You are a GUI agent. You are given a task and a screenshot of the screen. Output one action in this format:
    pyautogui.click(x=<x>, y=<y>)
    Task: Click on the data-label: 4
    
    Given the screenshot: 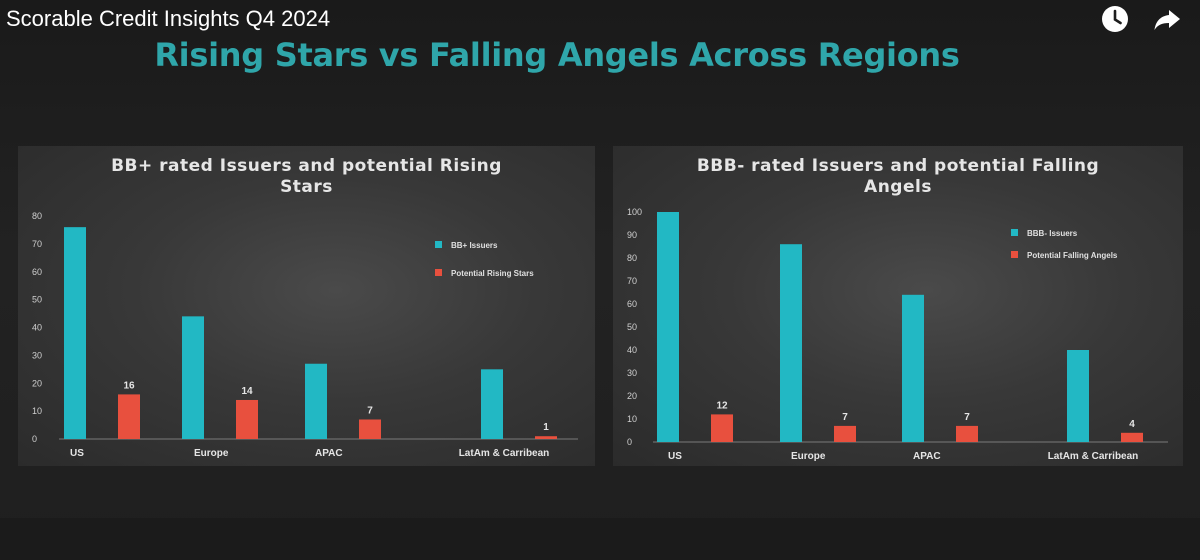 What is the action you would take?
    pyautogui.click(x=1132, y=424)
    